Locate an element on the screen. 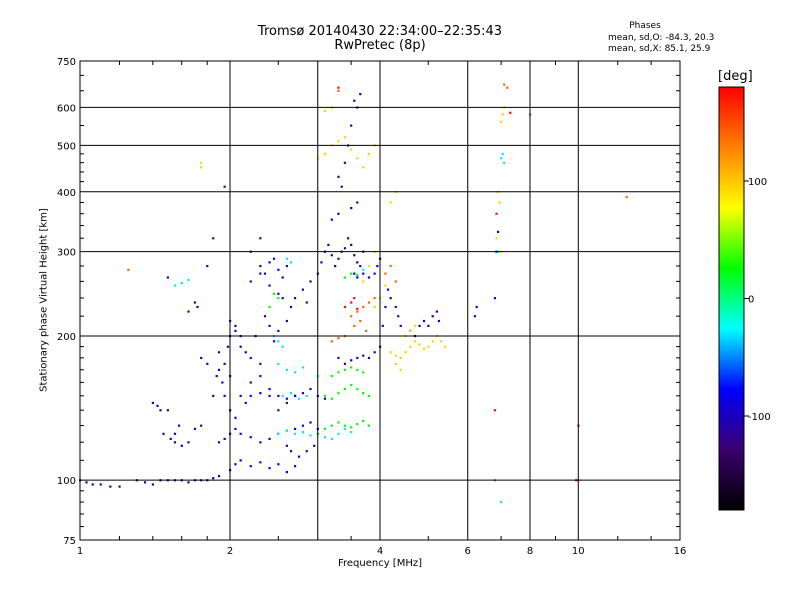  colorbar-ticks: 100 0 -100 is located at coordinates (757, 300).